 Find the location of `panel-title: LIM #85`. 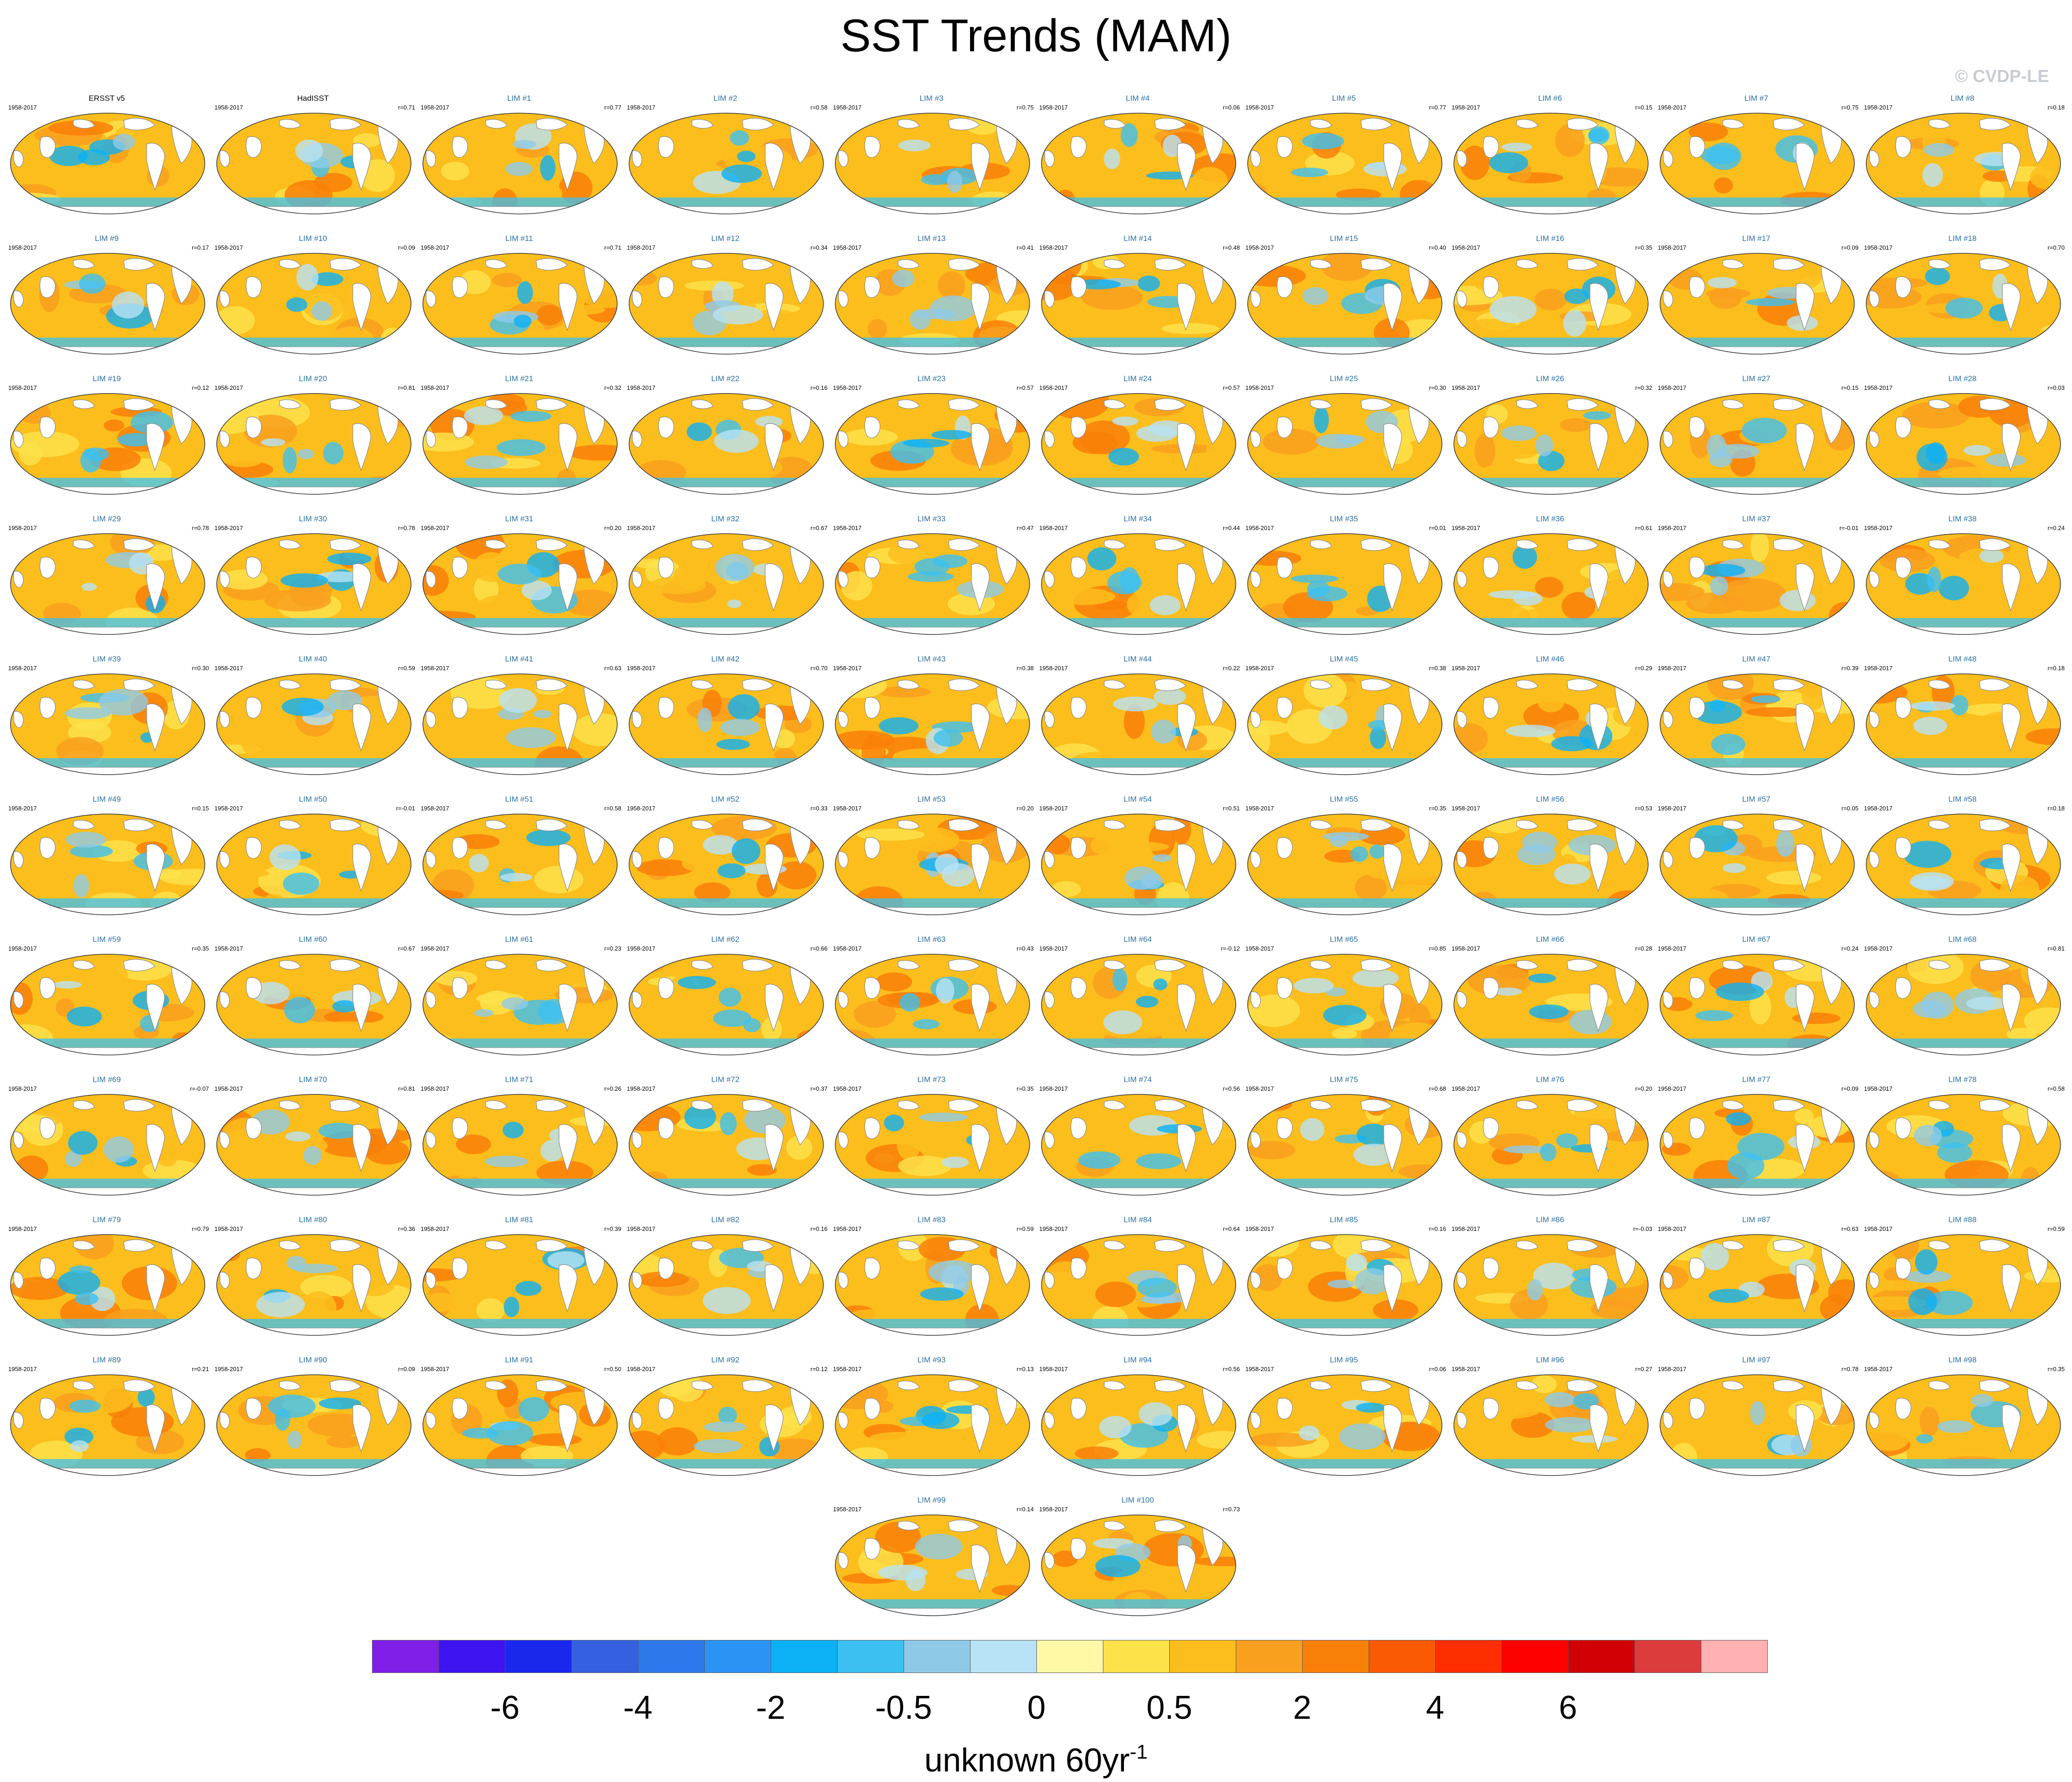

panel-title: LIM #85 is located at coordinates (1344, 1219).